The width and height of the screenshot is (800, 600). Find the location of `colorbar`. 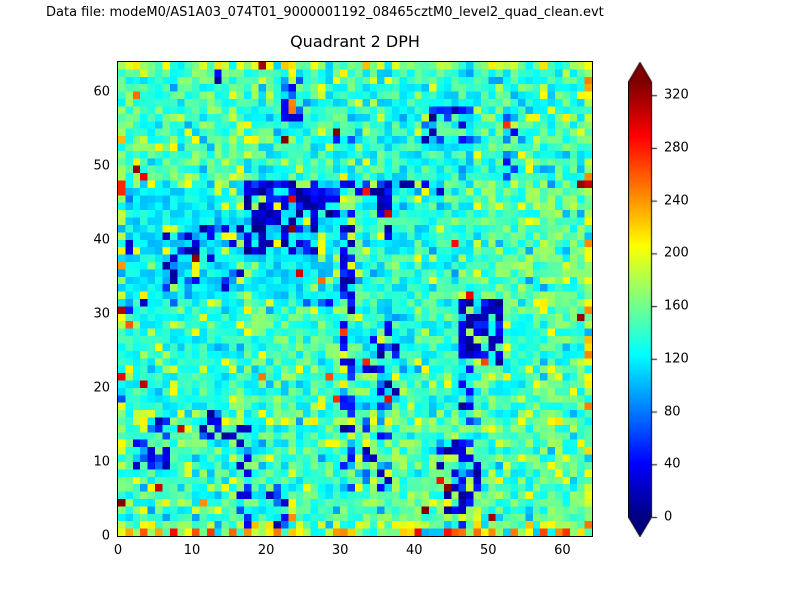

colorbar is located at coordinates (643, 301).